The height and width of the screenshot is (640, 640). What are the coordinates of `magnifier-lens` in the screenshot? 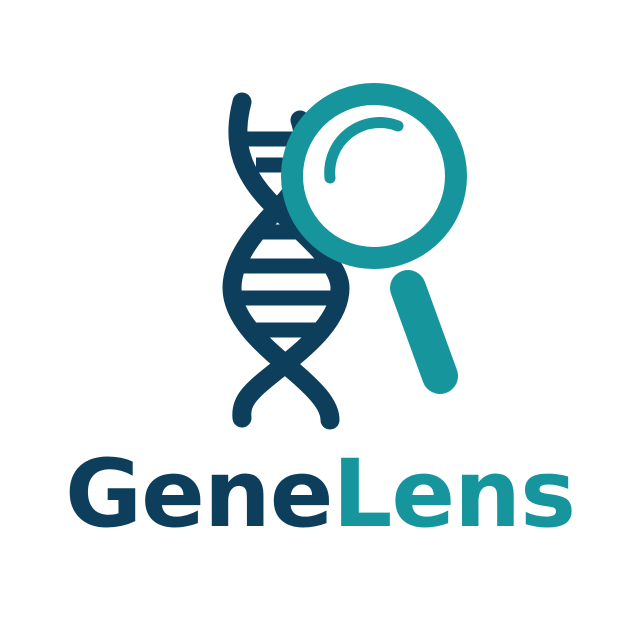 It's located at (374, 176).